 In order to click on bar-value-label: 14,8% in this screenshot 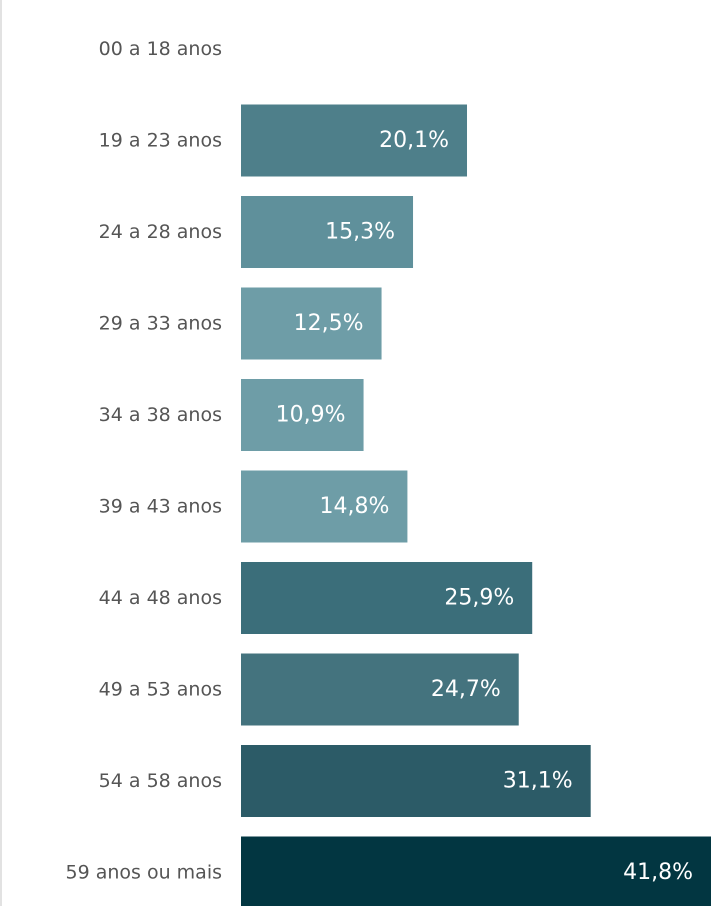, I will do `click(355, 506)`.